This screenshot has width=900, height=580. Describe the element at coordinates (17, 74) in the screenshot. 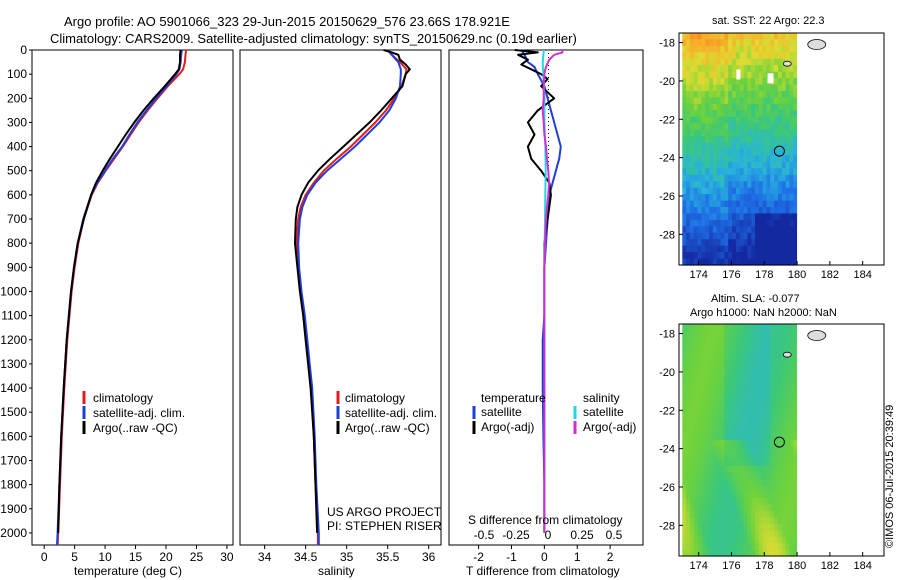

I see `depth-tick-label: 100` at that location.